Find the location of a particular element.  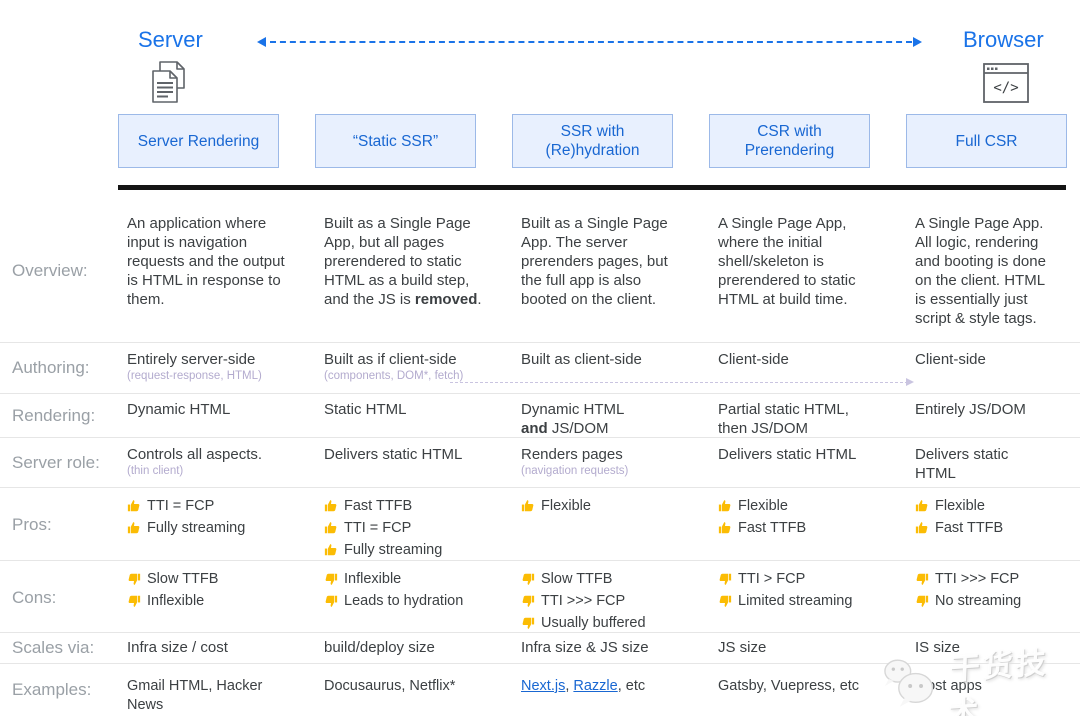

cell-text: Most apps is located at coordinates (983, 686).